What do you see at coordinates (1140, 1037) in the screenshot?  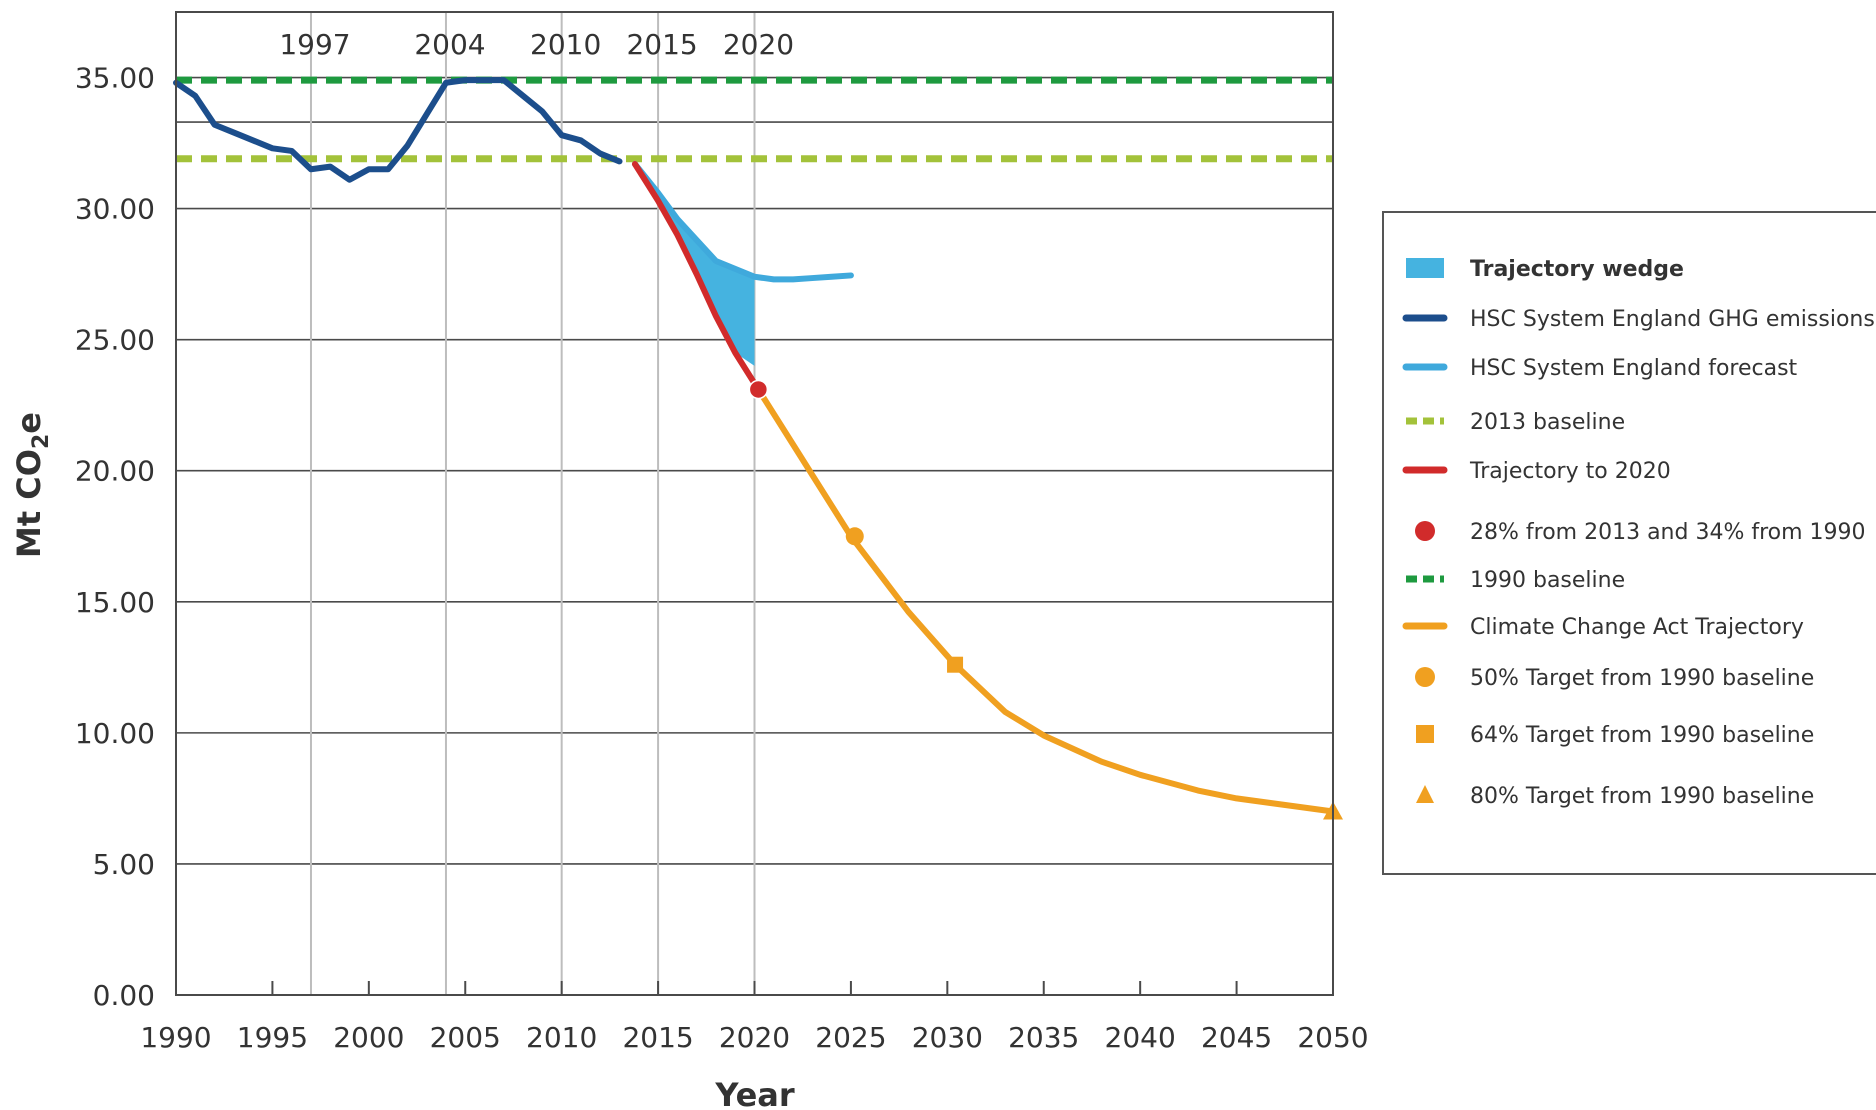 I see `x-tick-label: 2040` at bounding box center [1140, 1037].